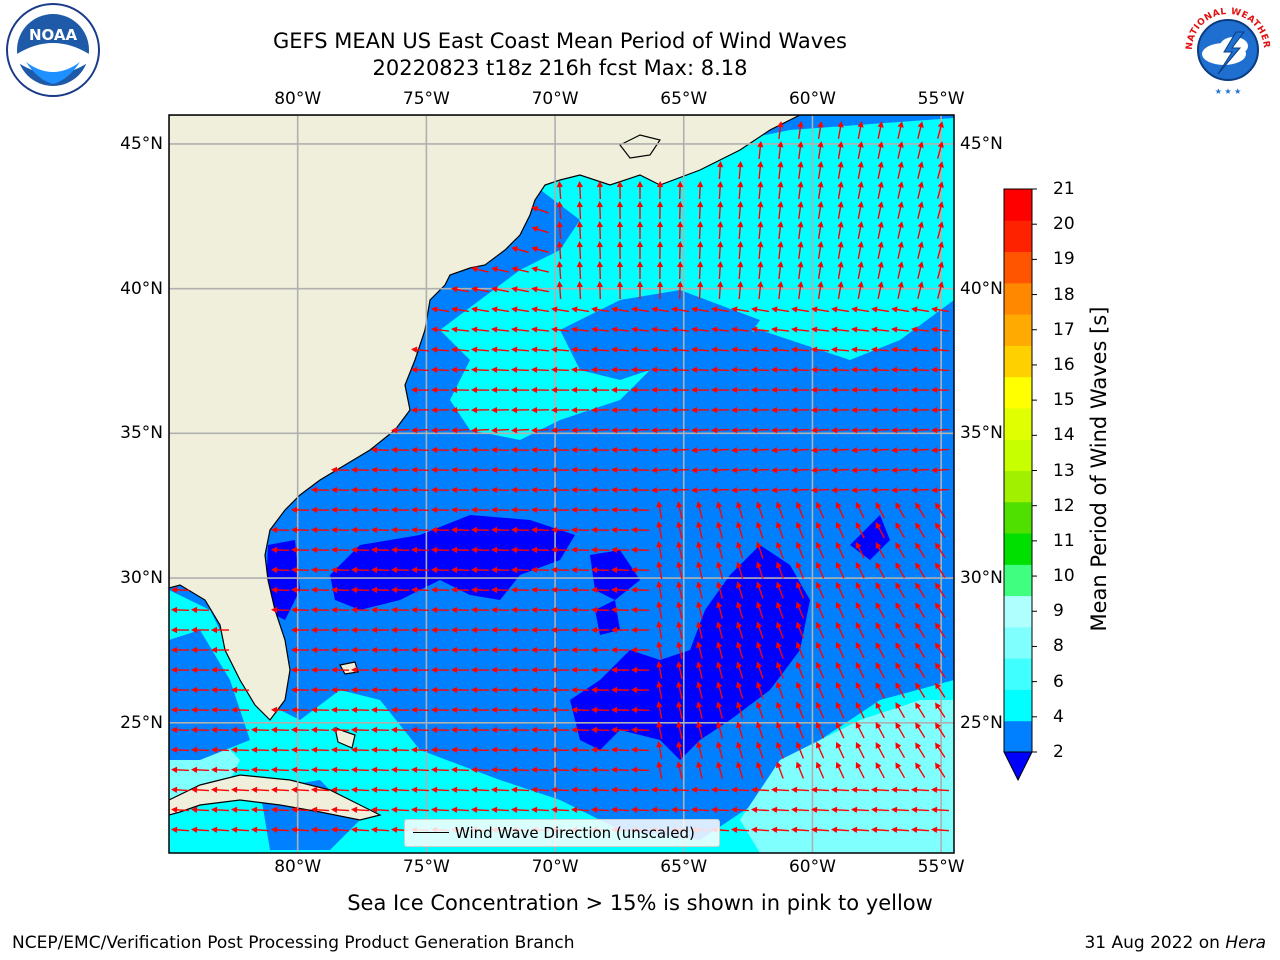 This screenshot has height=960, width=1280. I want to click on colorbar-tick-label: 13, so click(1064, 470).